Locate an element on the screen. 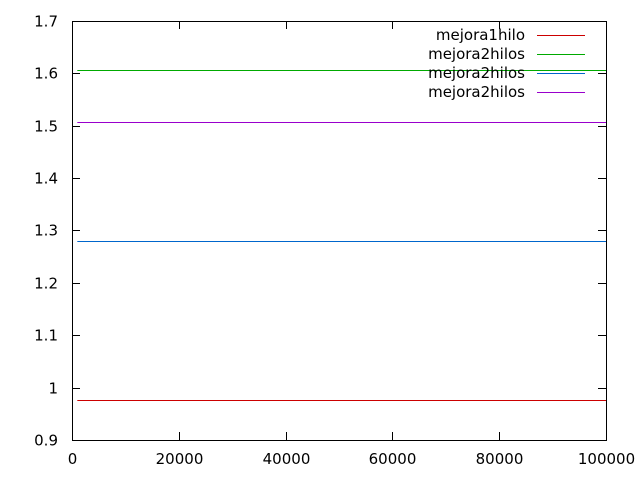 The image size is (640, 480). y-tick-label: 1.7 is located at coordinates (46, 22).